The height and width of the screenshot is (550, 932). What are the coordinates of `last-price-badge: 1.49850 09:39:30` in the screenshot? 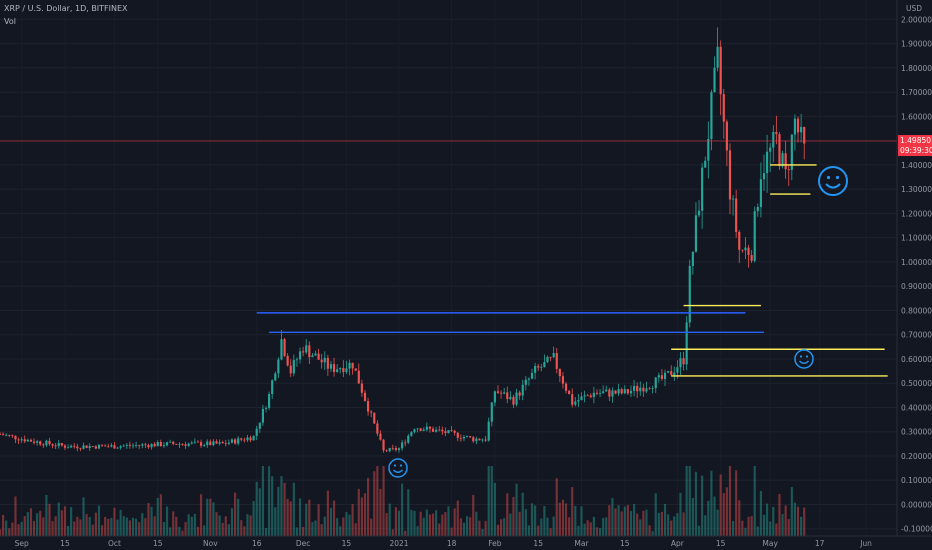 It's located at (915, 146).